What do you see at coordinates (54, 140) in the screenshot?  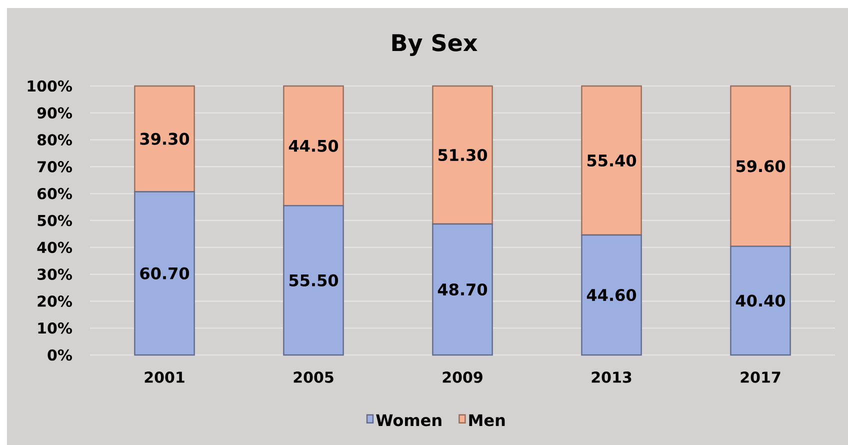 I see `y-tick-label: 80%` at bounding box center [54, 140].